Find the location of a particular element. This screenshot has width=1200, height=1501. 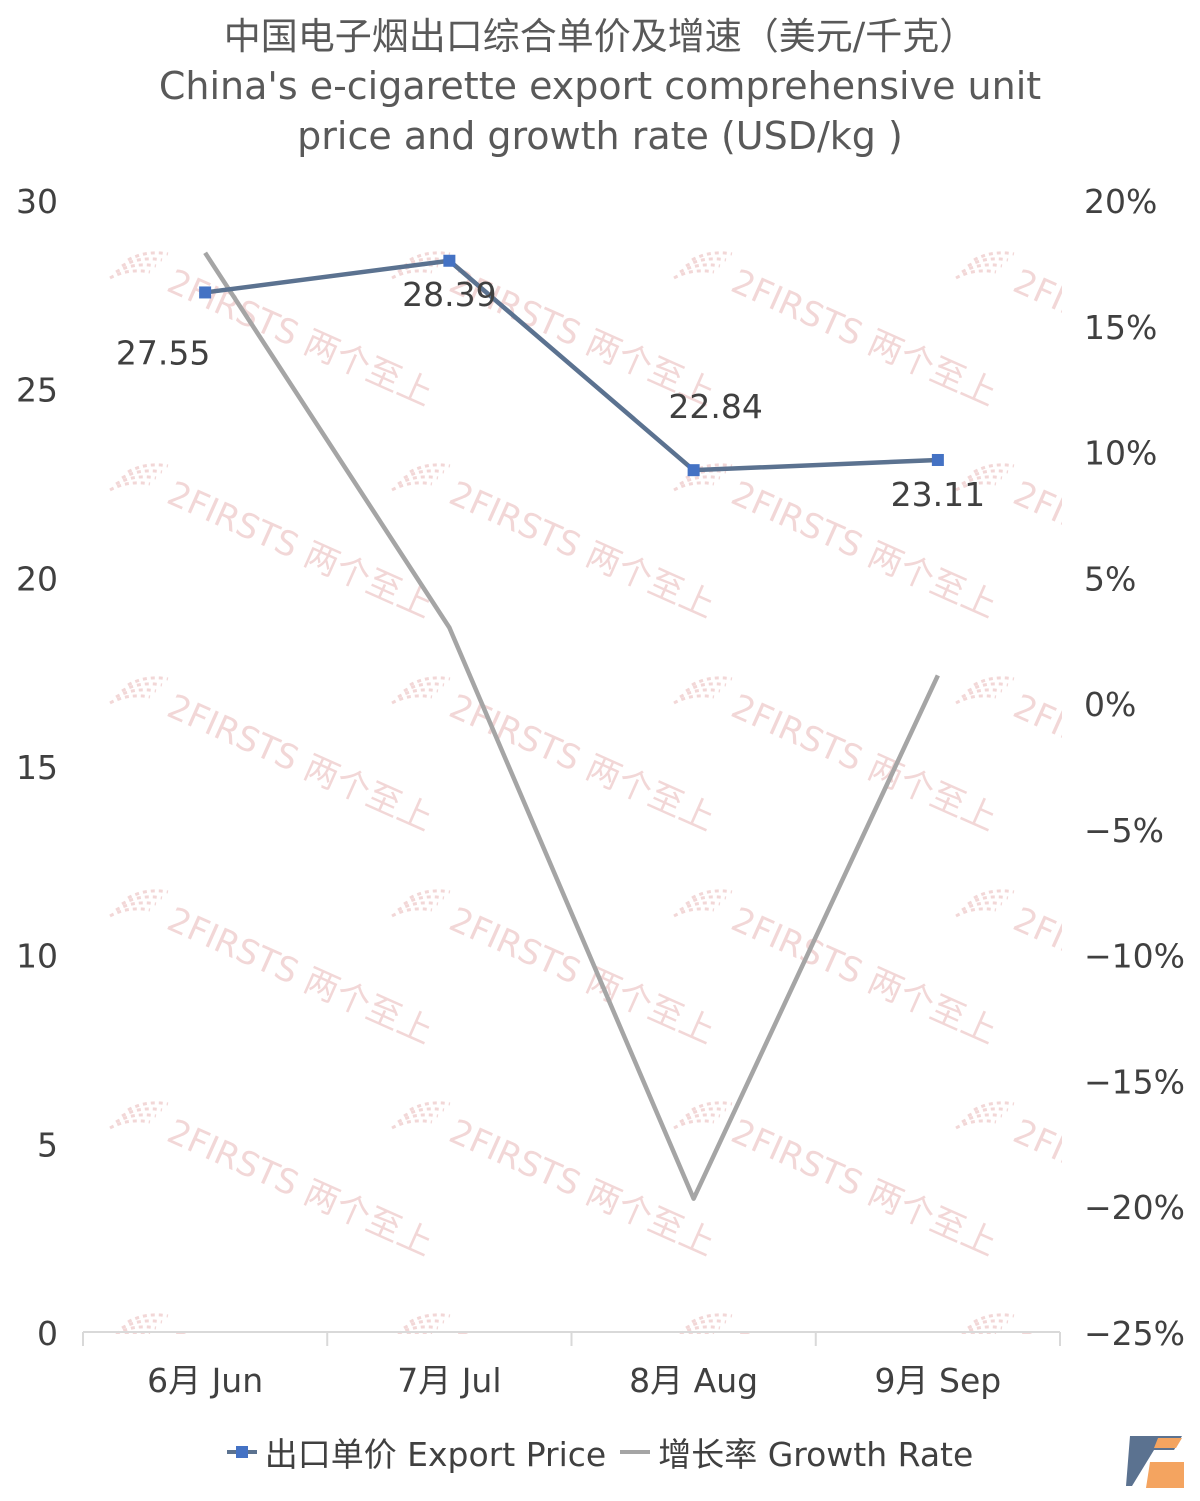

y-right-tick-label: −5% is located at coordinates (1124, 830).